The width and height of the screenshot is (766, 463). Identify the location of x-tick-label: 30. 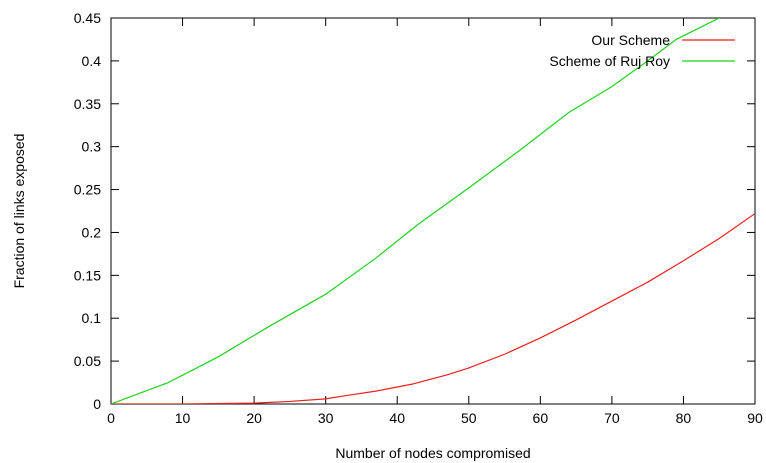
(326, 418).